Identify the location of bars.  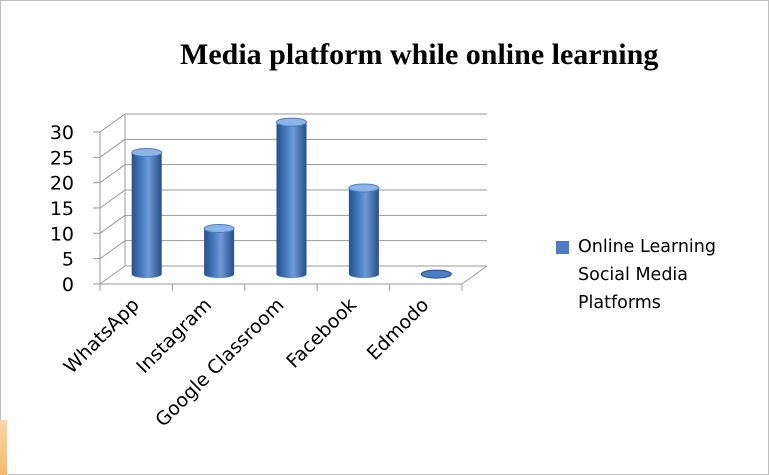
(291, 198).